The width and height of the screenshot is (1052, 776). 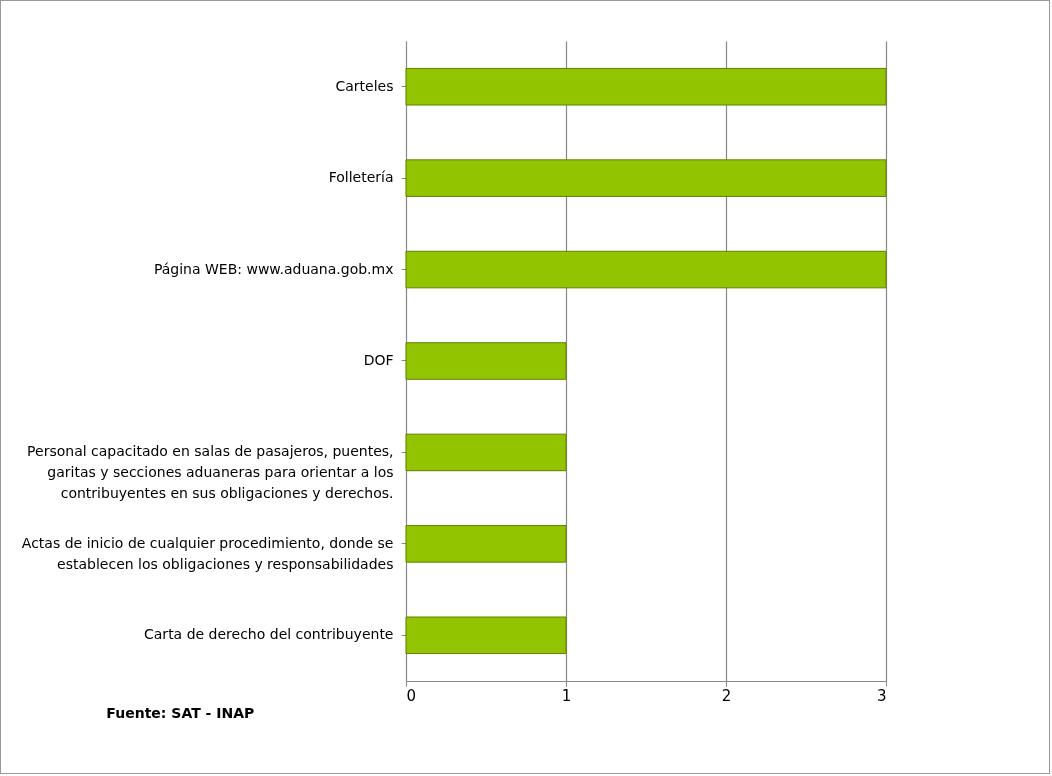 What do you see at coordinates (361, 177) in the screenshot?
I see `y-tick-label: Folletería` at bounding box center [361, 177].